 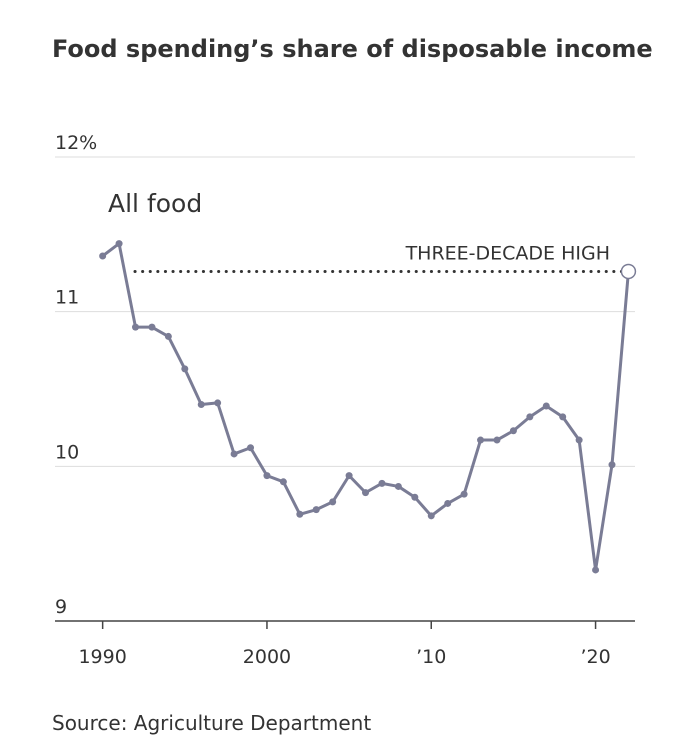 What do you see at coordinates (507, 253) in the screenshot?
I see `annotation-label: THREE-DECADE HIGH` at bounding box center [507, 253].